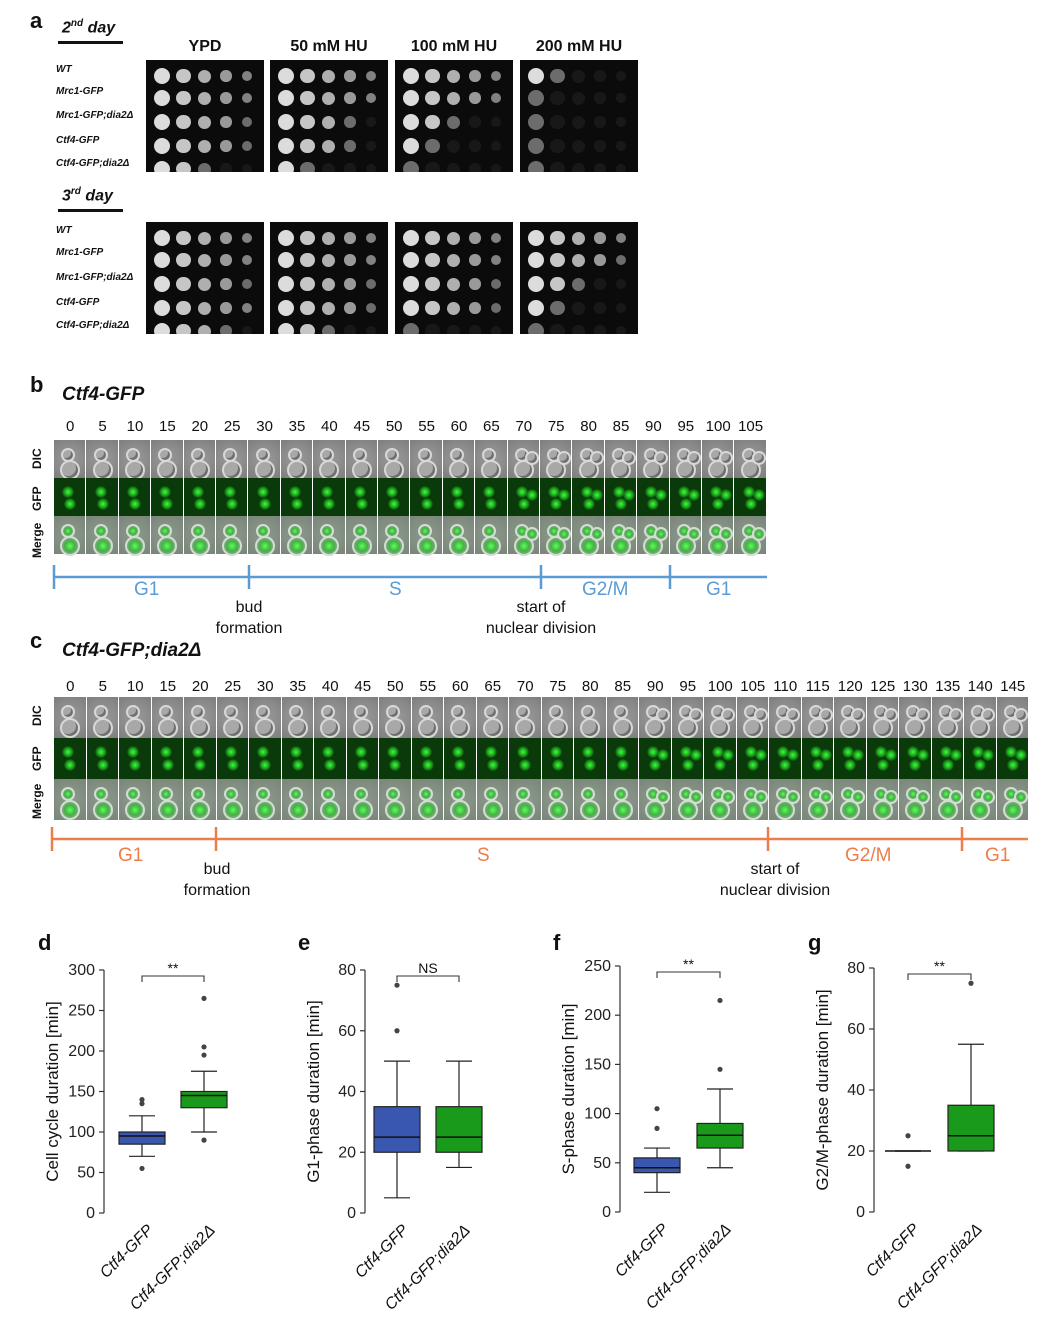  I want to click on y-tick-label: 200, so click(597, 1015).